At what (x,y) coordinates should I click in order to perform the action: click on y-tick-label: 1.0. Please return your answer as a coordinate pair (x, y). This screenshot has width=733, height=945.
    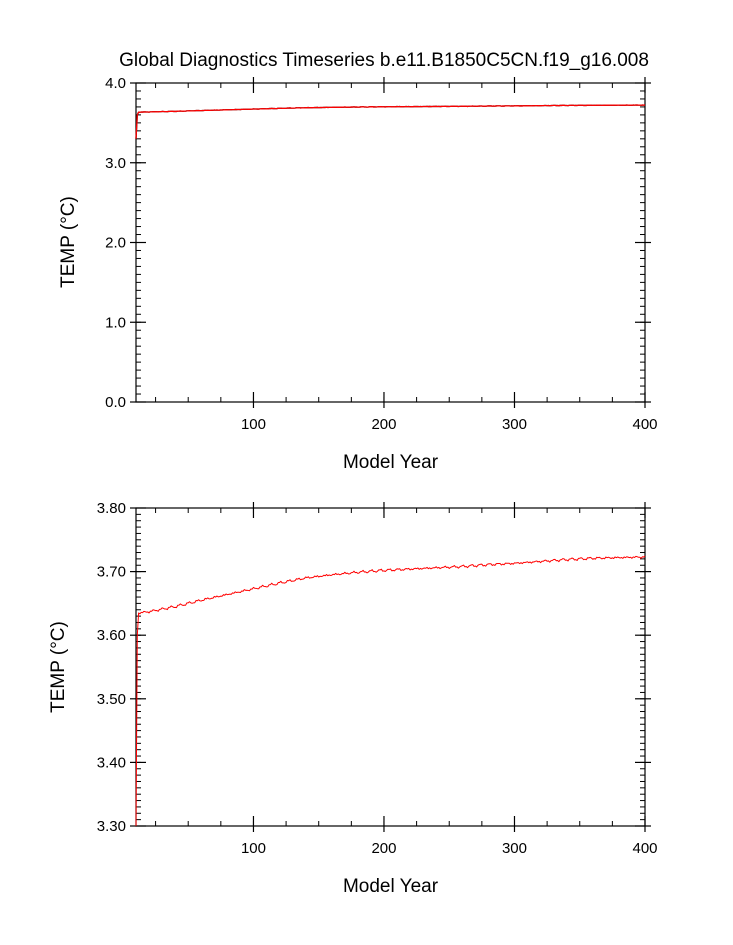
    Looking at the image, I should click on (115, 322).